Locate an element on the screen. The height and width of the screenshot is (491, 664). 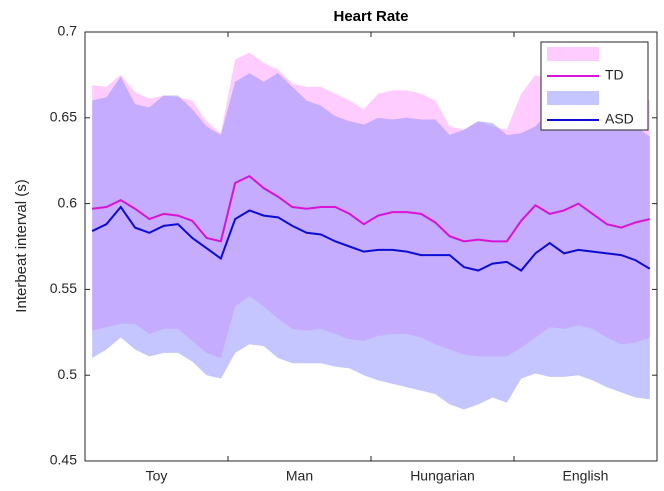
y-tick-label: 0.7 is located at coordinates (68, 31).